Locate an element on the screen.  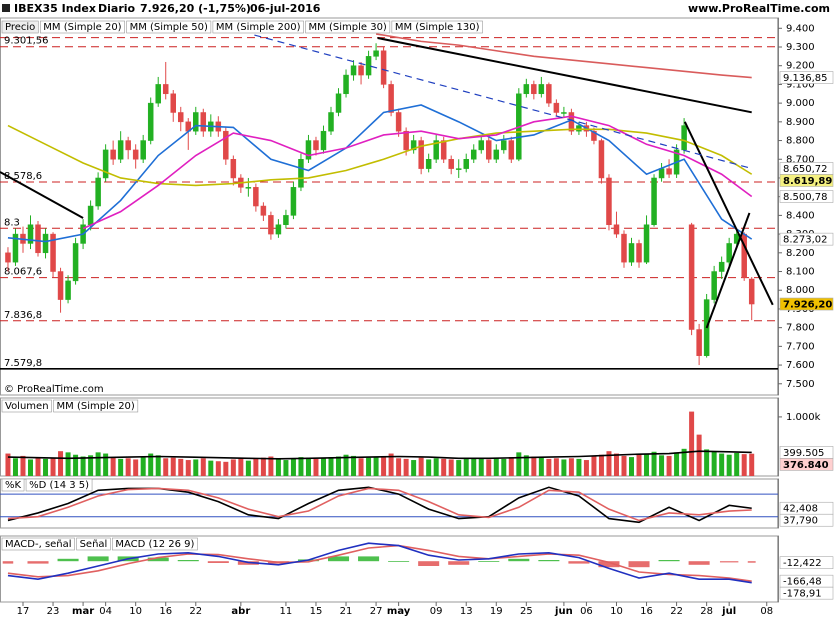
legend-entry: MM (Simple 20) is located at coordinates (82, 27).